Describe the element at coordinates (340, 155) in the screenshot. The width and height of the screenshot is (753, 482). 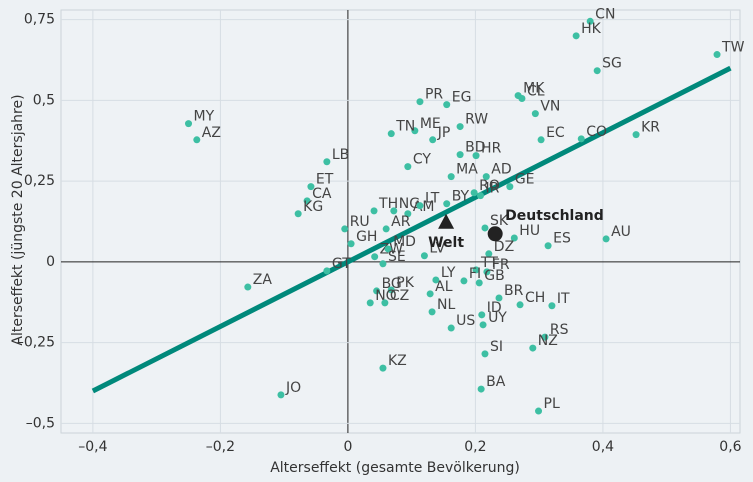
I see `point-label: LB` at that location.